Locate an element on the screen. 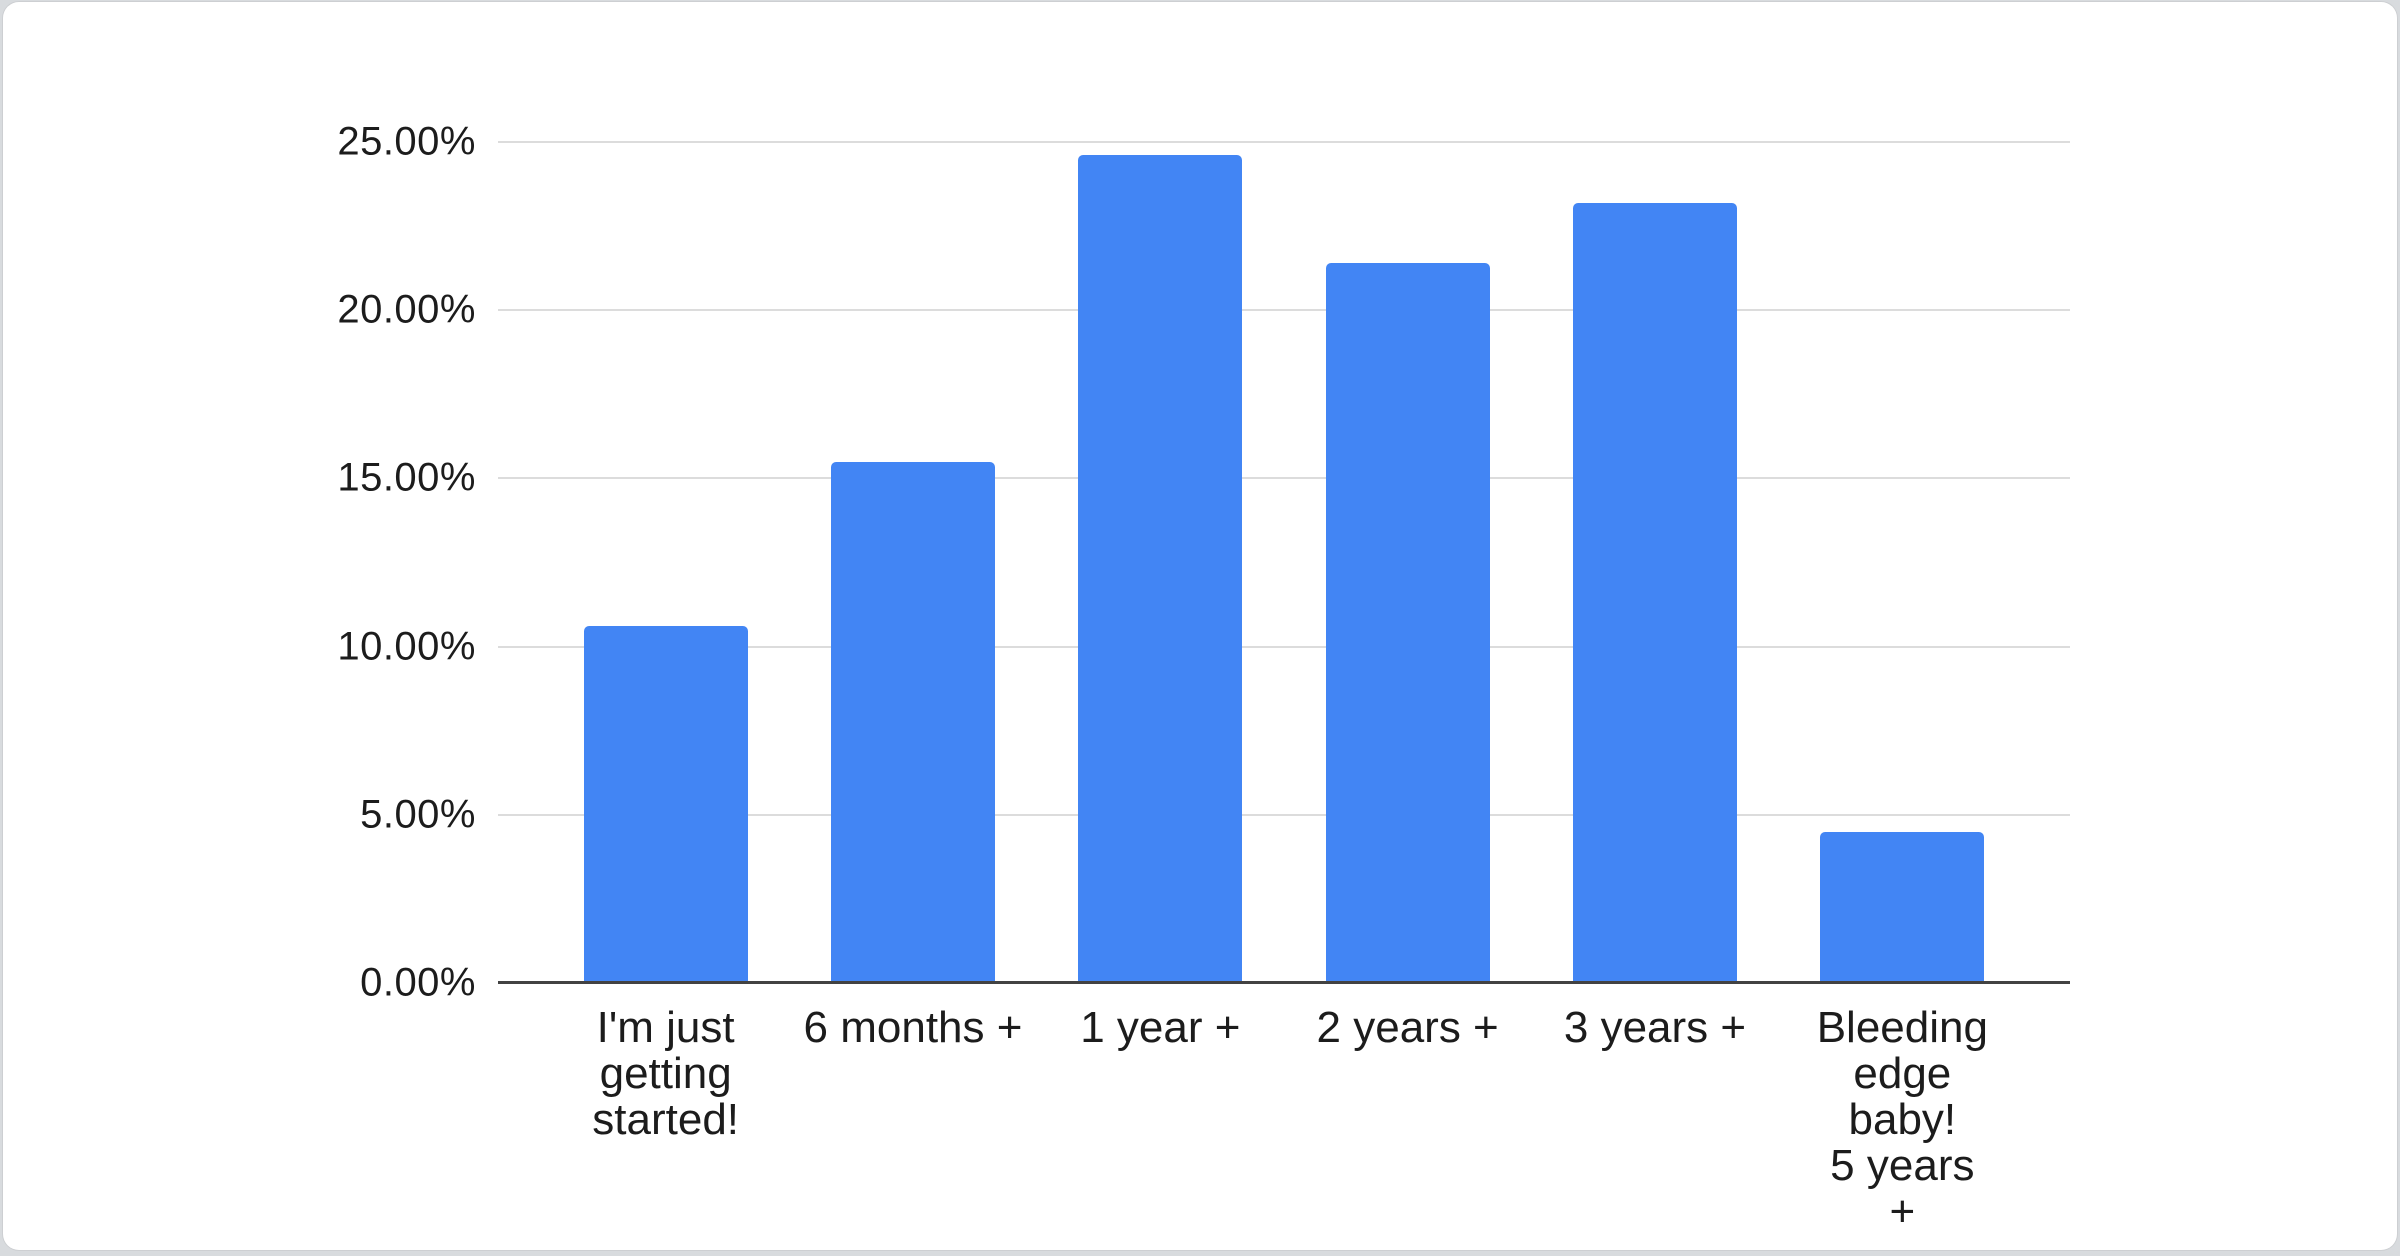 Image resolution: width=2400 pixels, height=1256 pixels. y-tick-label: 20.00% is located at coordinates (406, 309).